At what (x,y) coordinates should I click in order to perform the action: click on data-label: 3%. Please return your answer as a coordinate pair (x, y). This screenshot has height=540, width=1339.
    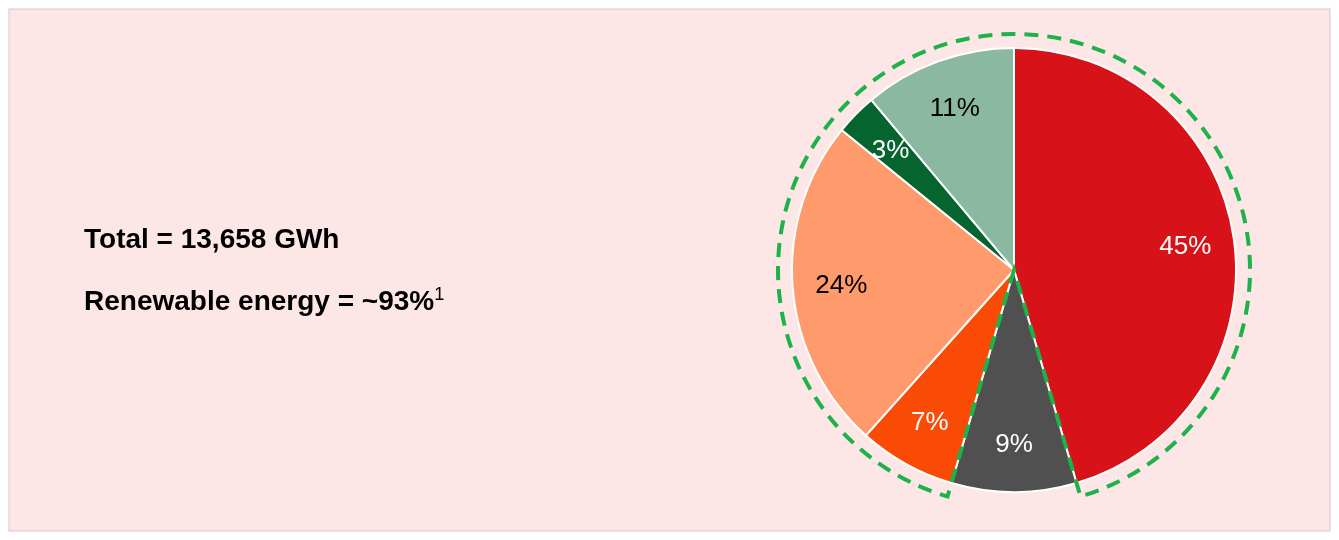
    Looking at the image, I should click on (890, 148).